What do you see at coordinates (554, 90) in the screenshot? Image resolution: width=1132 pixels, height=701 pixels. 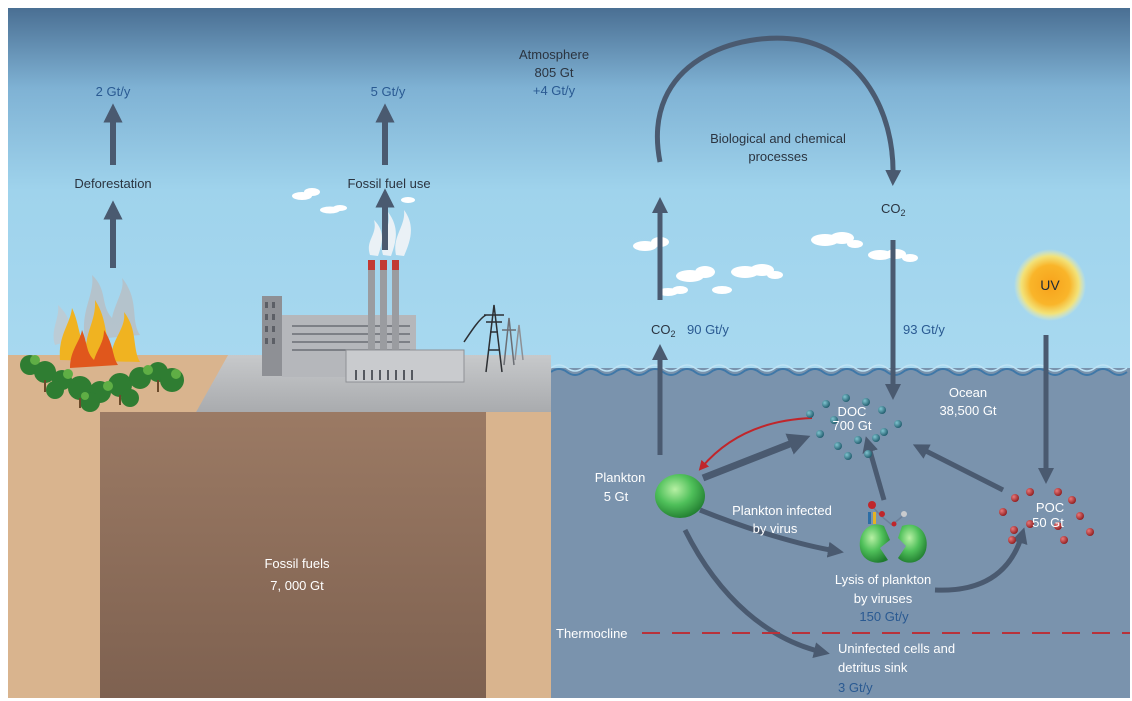 I see `atmosphere-change: +4 Gt/y` at bounding box center [554, 90].